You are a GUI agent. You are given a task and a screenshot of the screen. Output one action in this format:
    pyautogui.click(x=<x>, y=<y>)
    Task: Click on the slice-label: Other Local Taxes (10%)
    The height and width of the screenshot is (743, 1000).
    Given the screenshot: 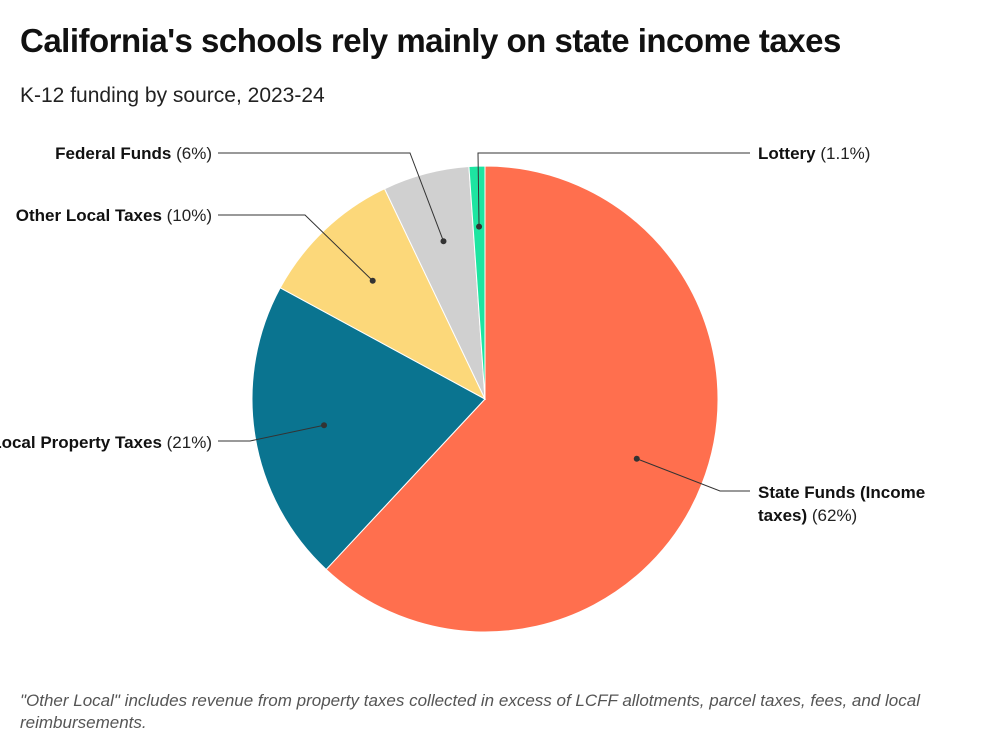 What is the action you would take?
    pyautogui.click(x=112, y=215)
    